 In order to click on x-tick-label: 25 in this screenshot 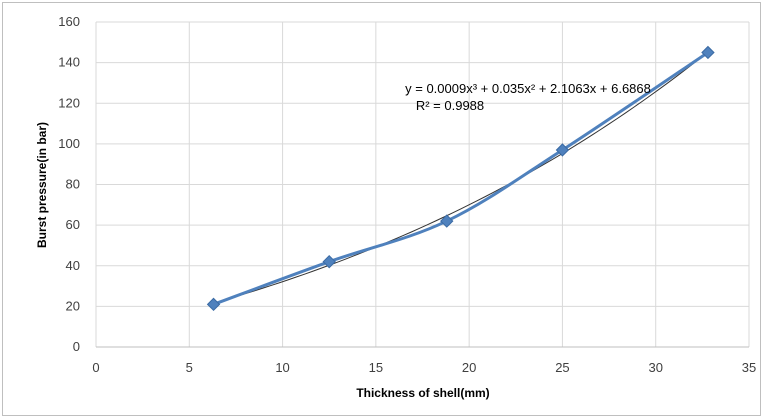, I will do `click(562, 367)`.